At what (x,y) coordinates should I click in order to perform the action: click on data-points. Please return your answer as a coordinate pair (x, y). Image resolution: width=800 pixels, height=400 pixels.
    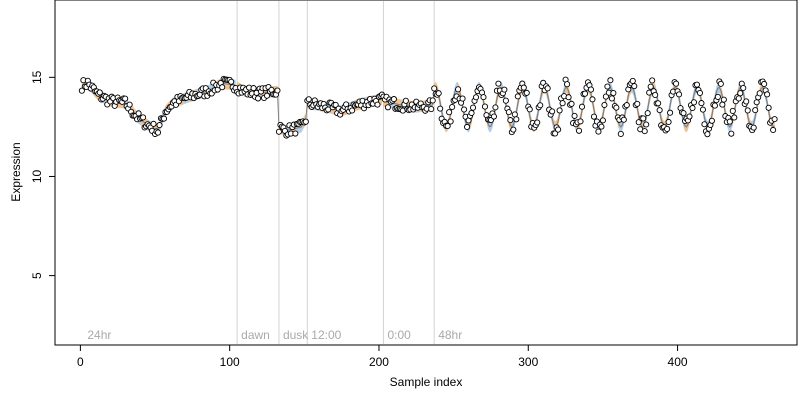
    Looking at the image, I should click on (428, 107).